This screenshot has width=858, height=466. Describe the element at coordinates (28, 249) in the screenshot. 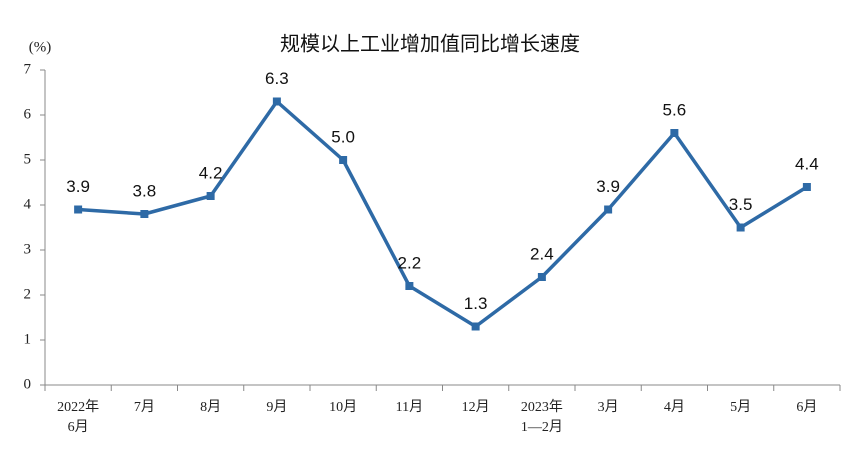

I see `y-tick-label: 3` at that location.